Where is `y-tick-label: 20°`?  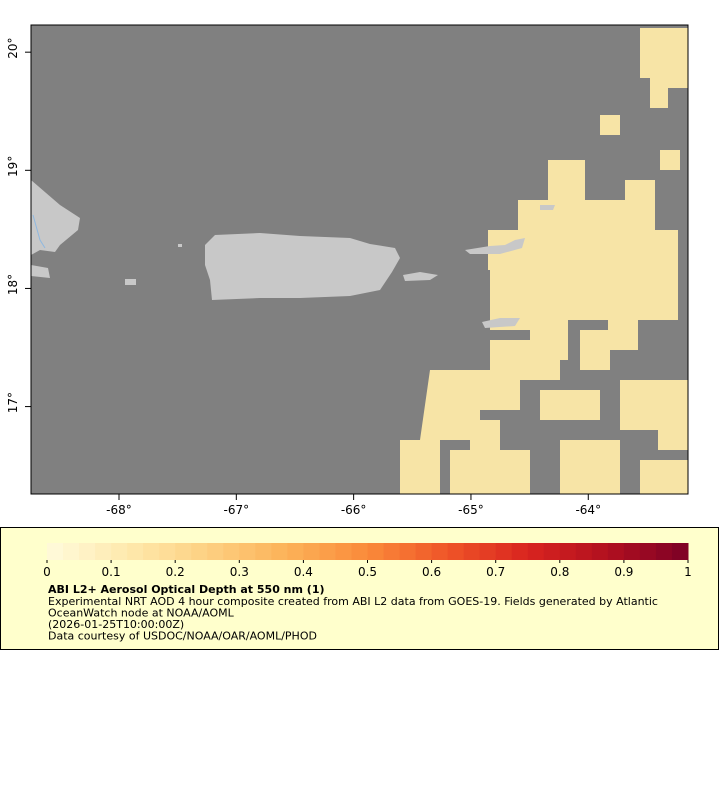
y-tick-label: 20° is located at coordinates (13, 48).